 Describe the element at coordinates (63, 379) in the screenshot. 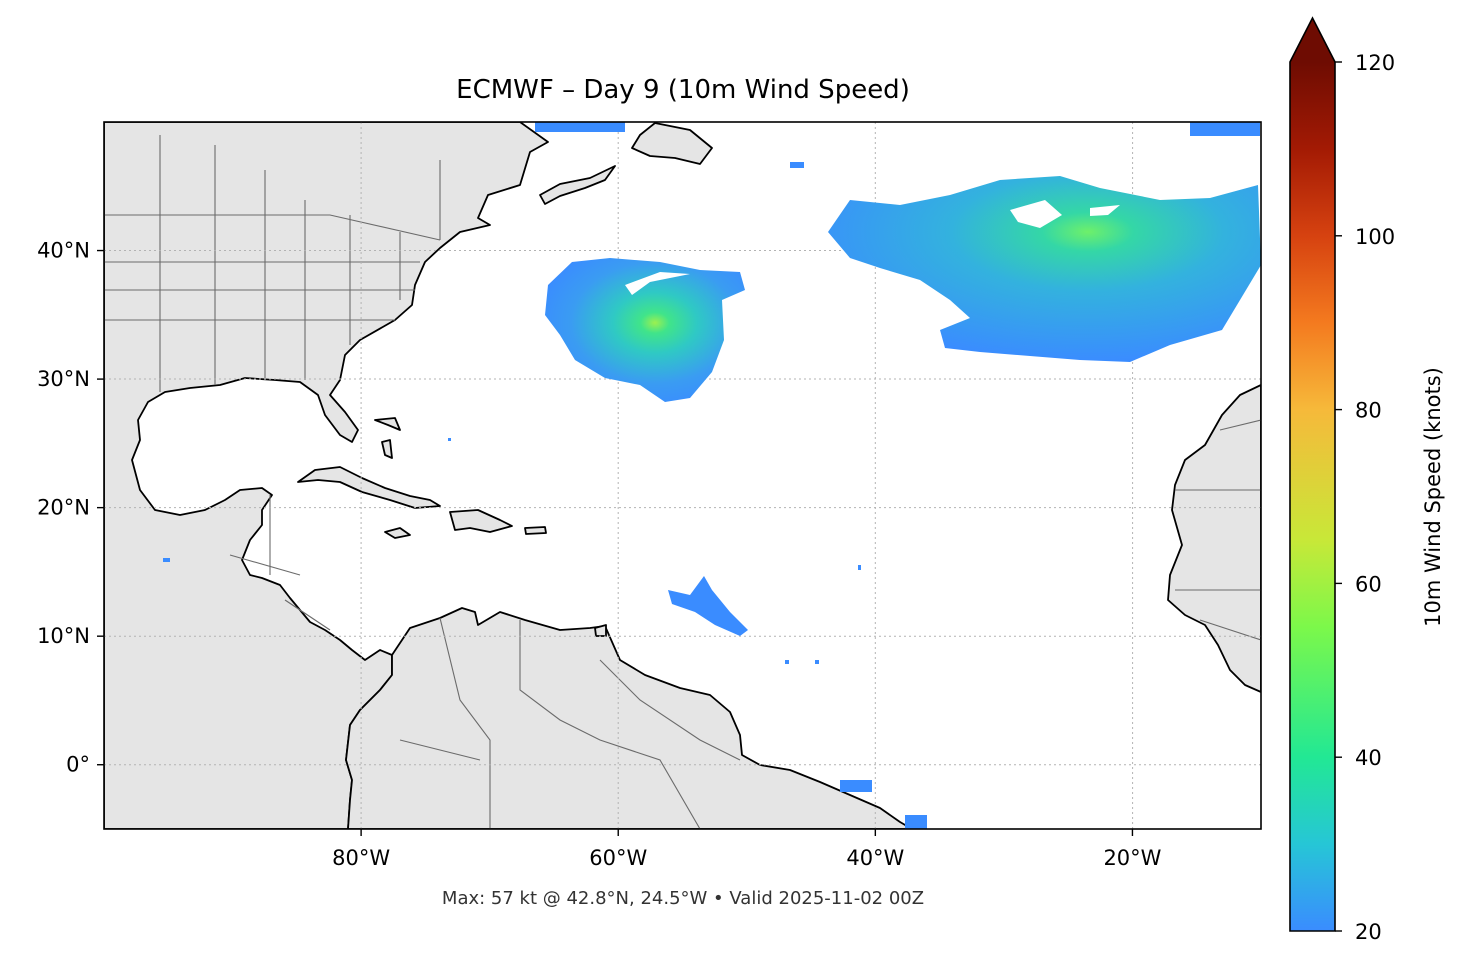

I see `lat-tick-label: 30°N` at that location.